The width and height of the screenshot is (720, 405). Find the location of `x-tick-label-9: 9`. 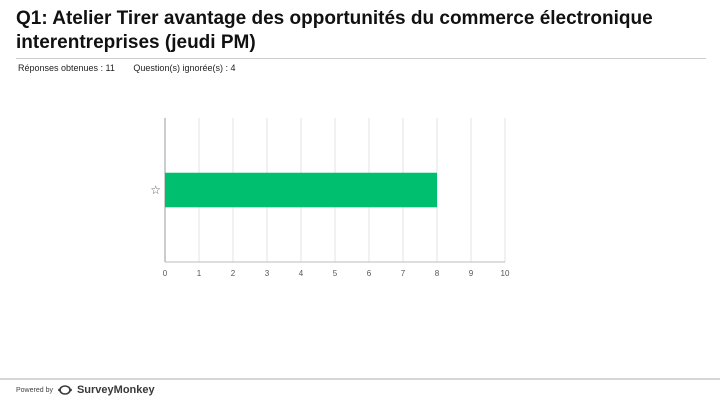

x-tick-label-9: 9 is located at coordinates (471, 273).